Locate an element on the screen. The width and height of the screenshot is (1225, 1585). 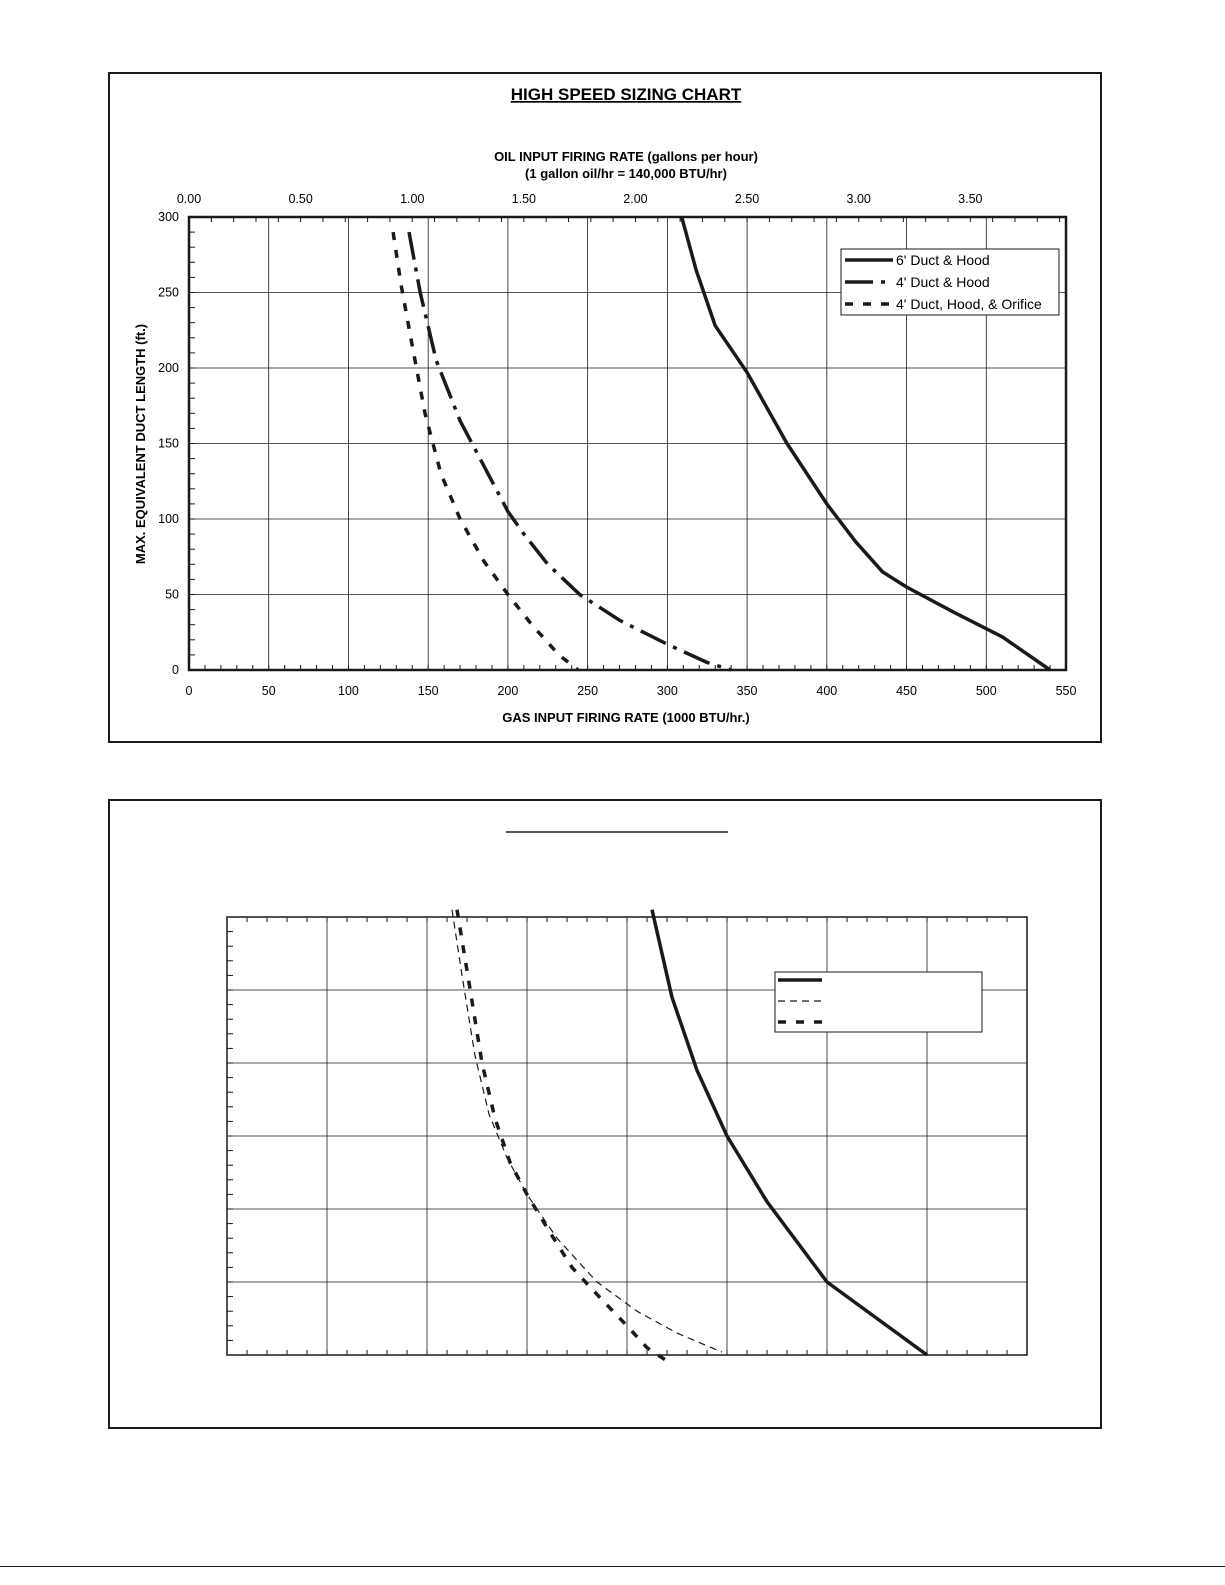
y-tick-label: 150 is located at coordinates (168, 444).